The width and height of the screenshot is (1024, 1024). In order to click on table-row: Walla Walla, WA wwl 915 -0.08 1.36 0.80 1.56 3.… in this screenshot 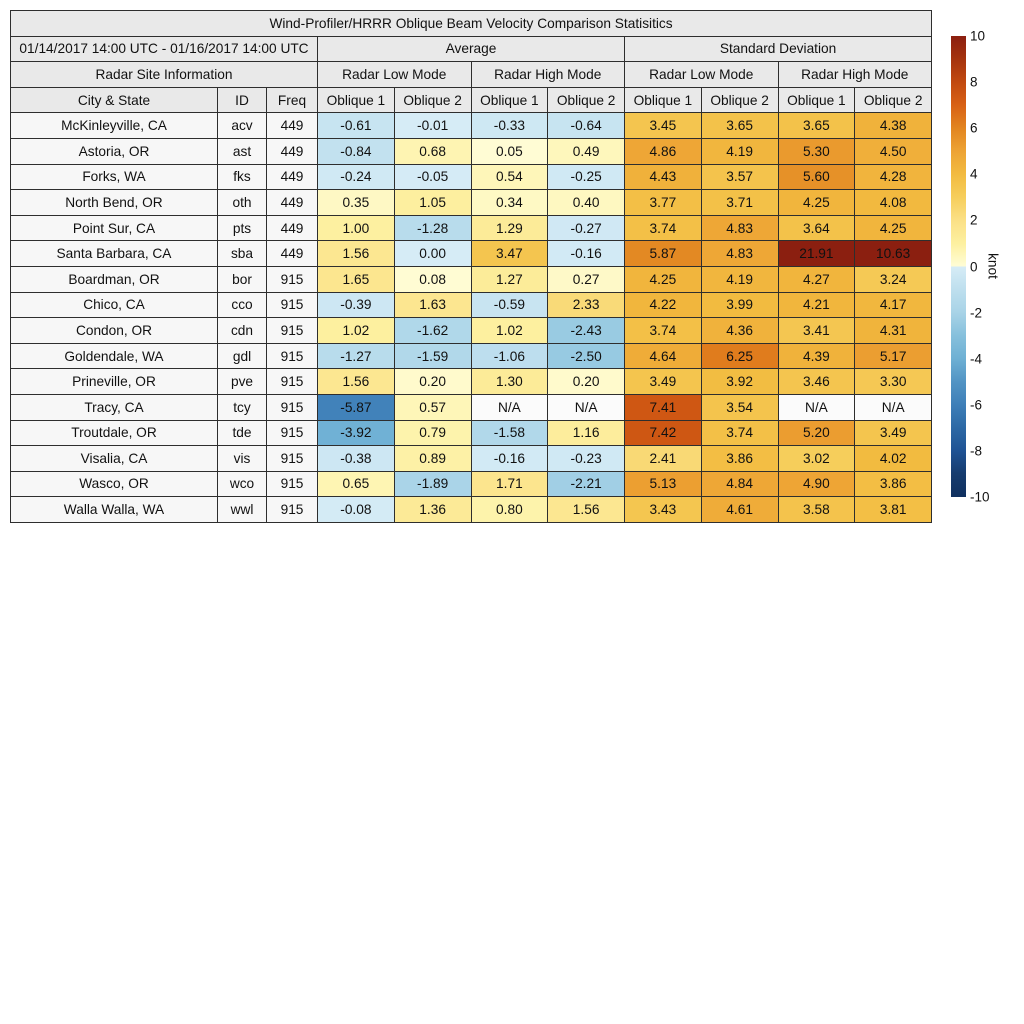, I will do `click(471, 509)`.